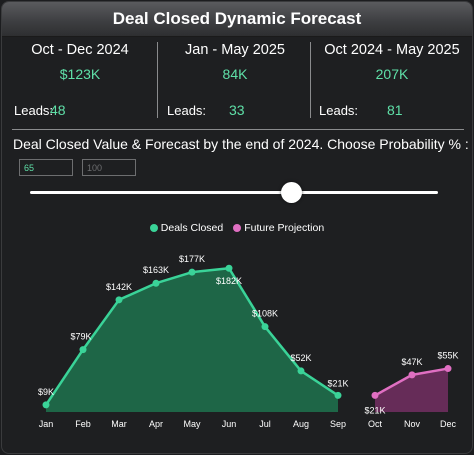  What do you see at coordinates (447, 356) in the screenshot?
I see `data-label: $55K` at bounding box center [447, 356].